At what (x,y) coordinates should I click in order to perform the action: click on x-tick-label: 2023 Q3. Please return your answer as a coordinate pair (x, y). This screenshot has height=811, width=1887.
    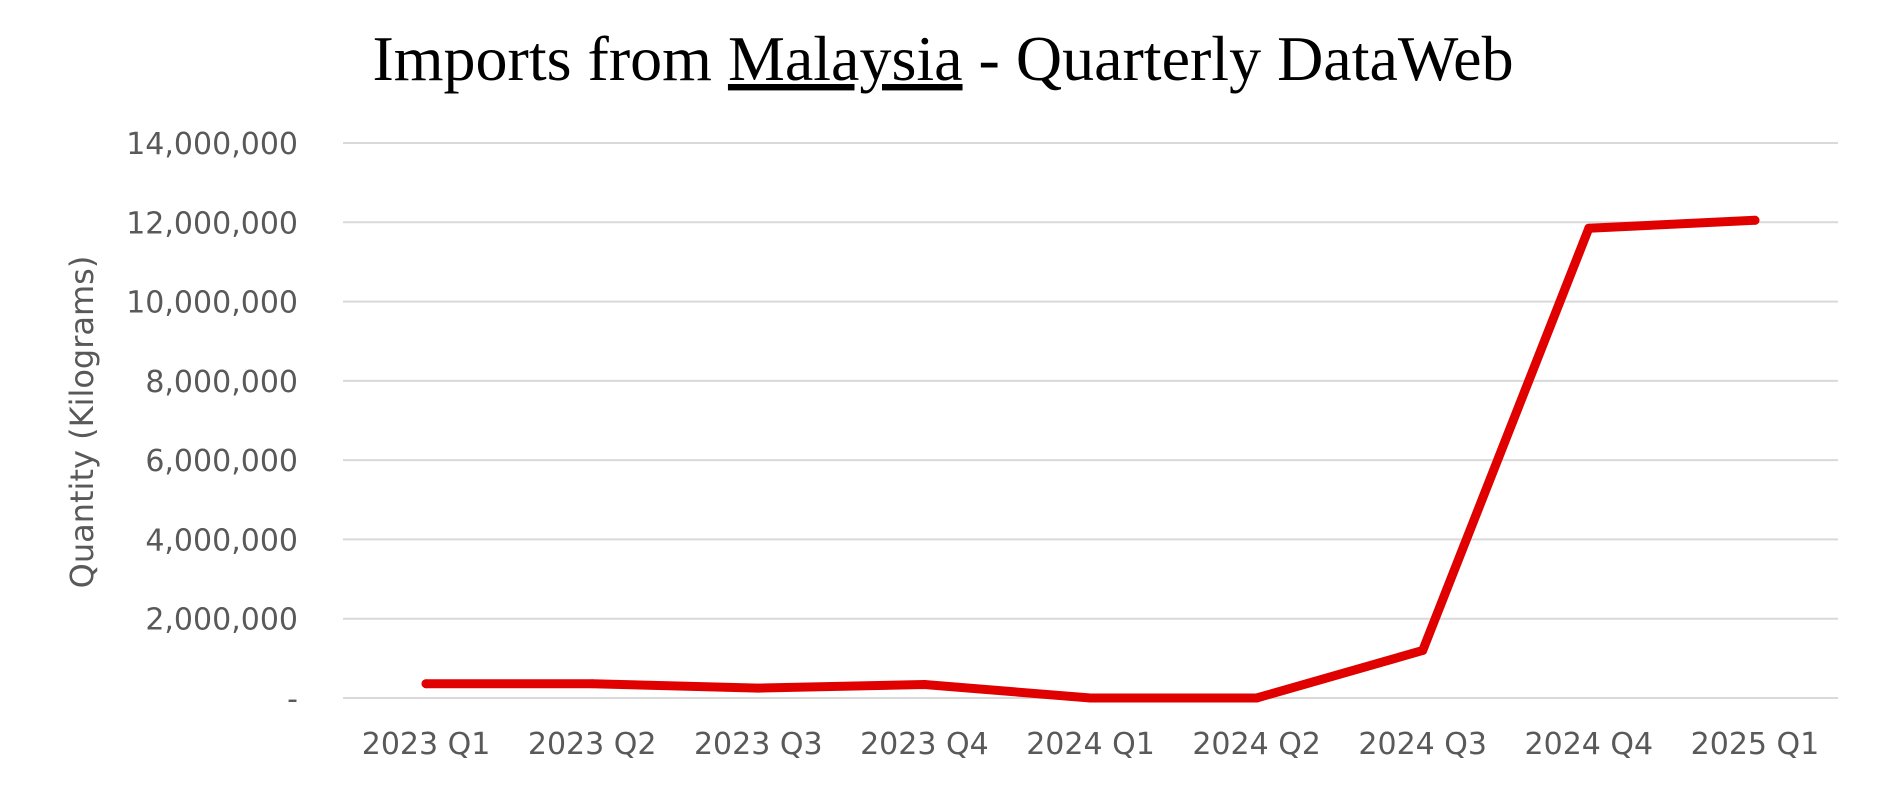
    Looking at the image, I should click on (758, 744).